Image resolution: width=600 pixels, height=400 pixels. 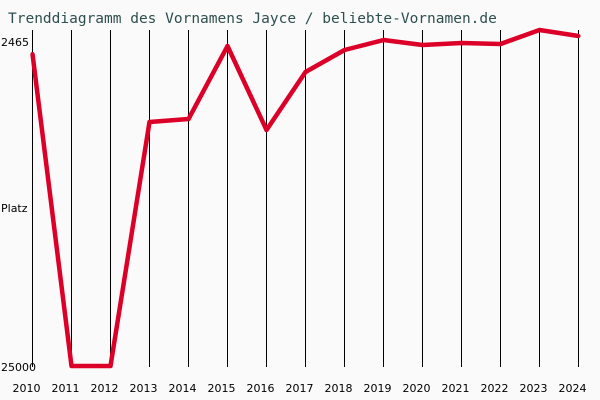 What do you see at coordinates (266, 129) in the screenshot?
I see `data-point-2016` at bounding box center [266, 129].